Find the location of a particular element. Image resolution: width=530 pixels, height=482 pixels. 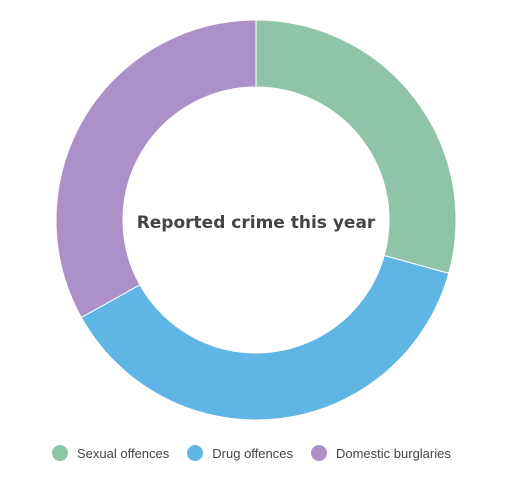

legend-item-drug-offences: Drug offences is located at coordinates (240, 453).